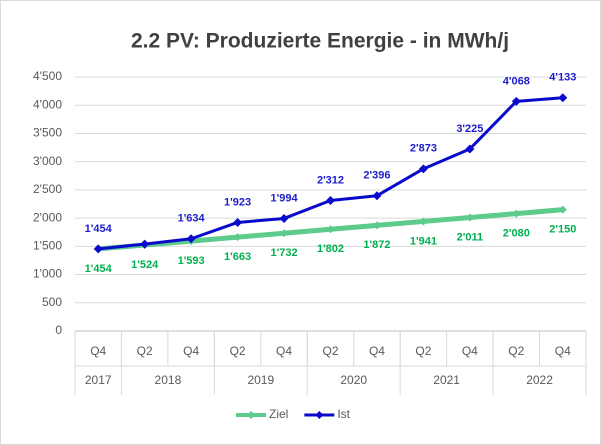 This screenshot has height=445, width=601. Describe the element at coordinates (237, 202) in the screenshot. I see `data-label: 1'923` at that location.